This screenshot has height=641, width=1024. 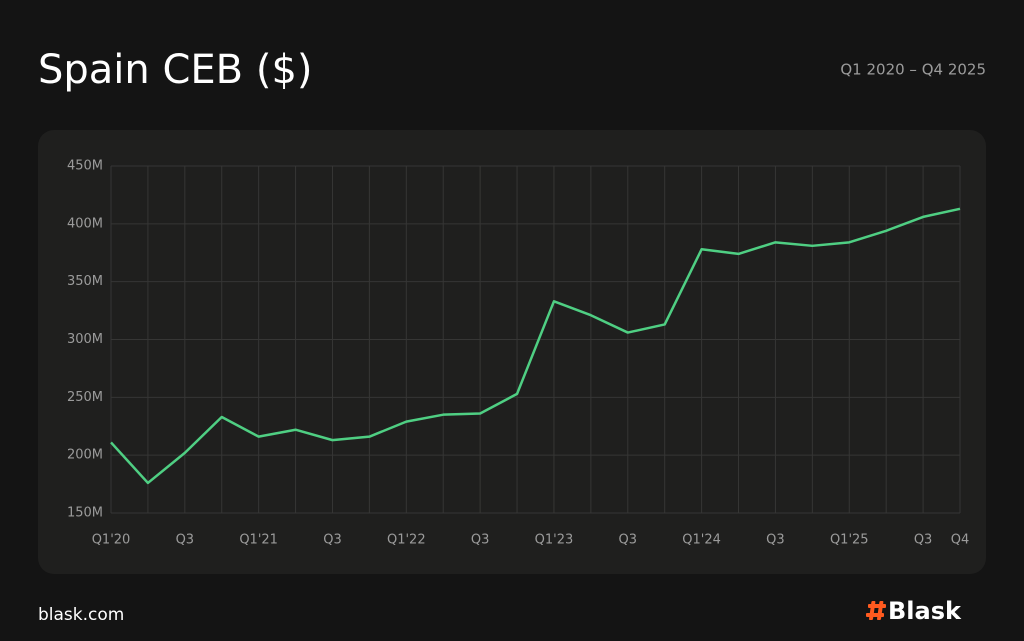 What do you see at coordinates (85, 166) in the screenshot?
I see `y-tick-label: 450M` at bounding box center [85, 166].